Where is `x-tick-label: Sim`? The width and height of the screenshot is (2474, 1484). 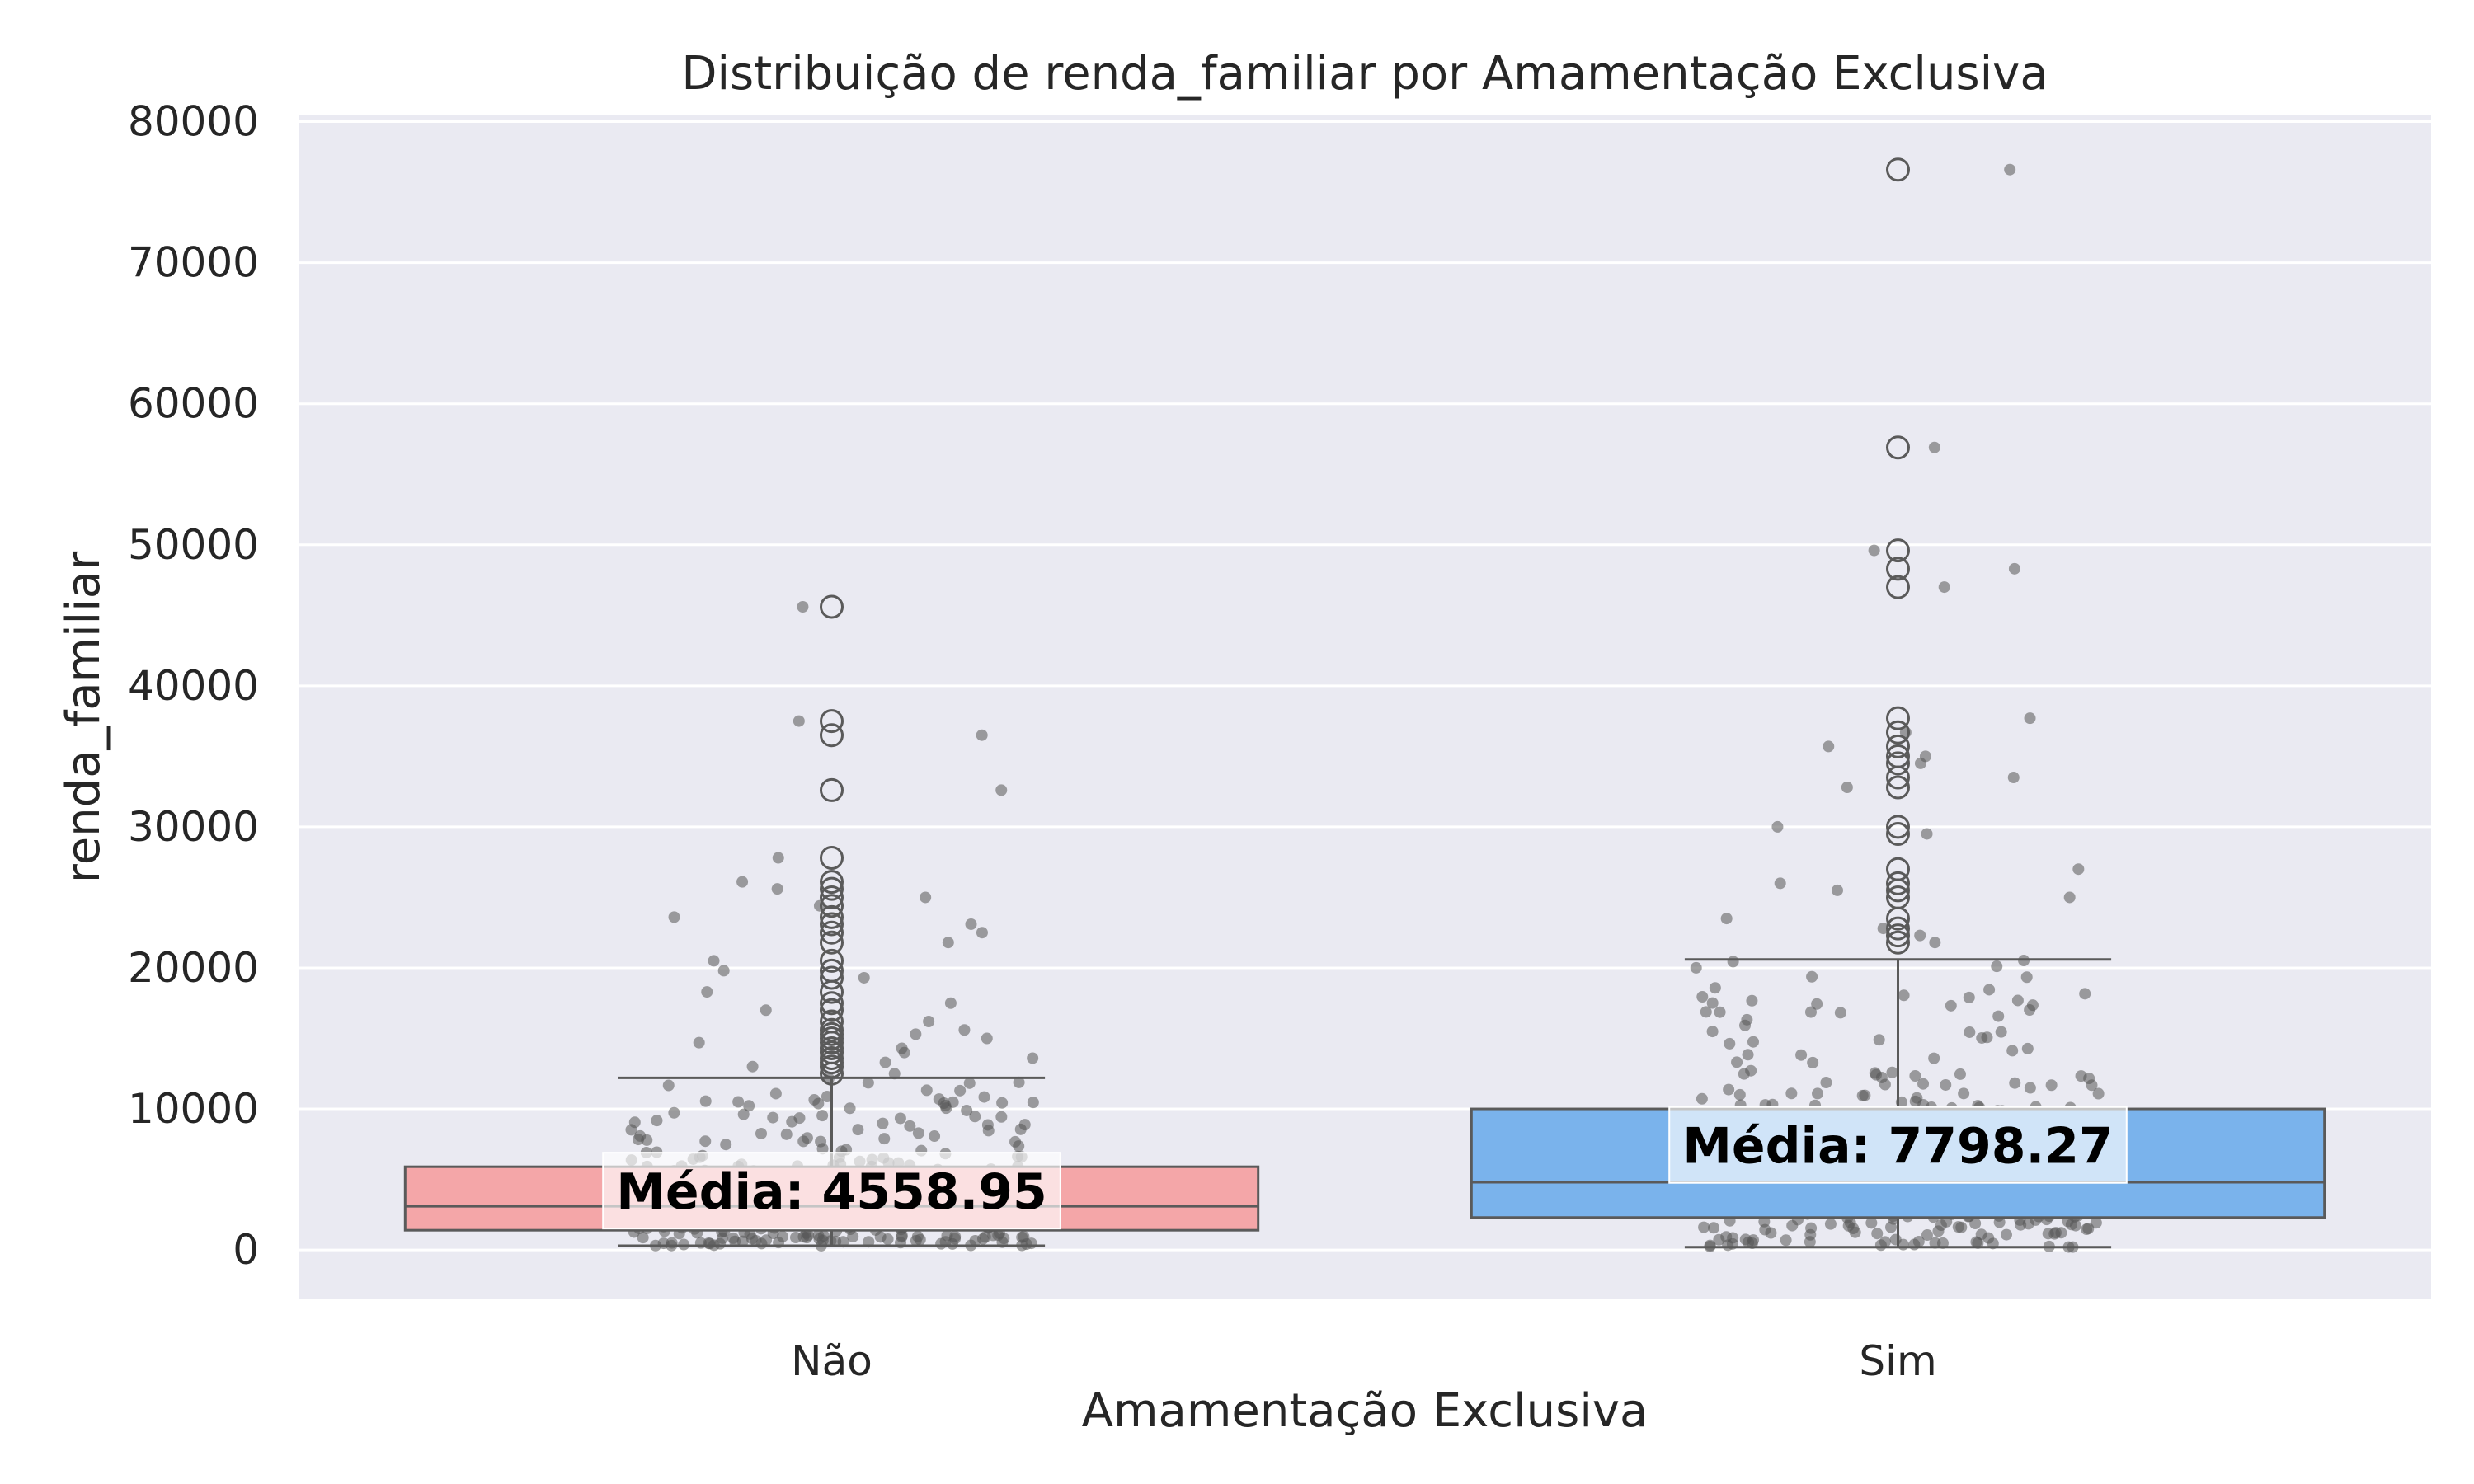 x-tick-label: Sim is located at coordinates (1897, 1361).